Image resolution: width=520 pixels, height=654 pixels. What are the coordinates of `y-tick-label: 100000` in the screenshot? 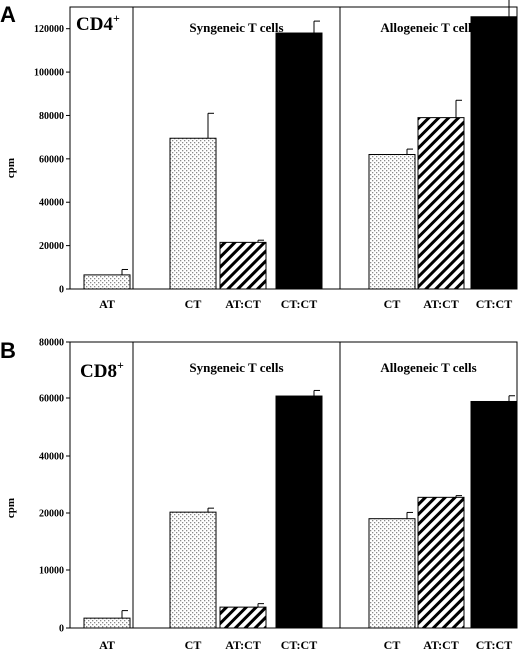 It's located at (49, 73).